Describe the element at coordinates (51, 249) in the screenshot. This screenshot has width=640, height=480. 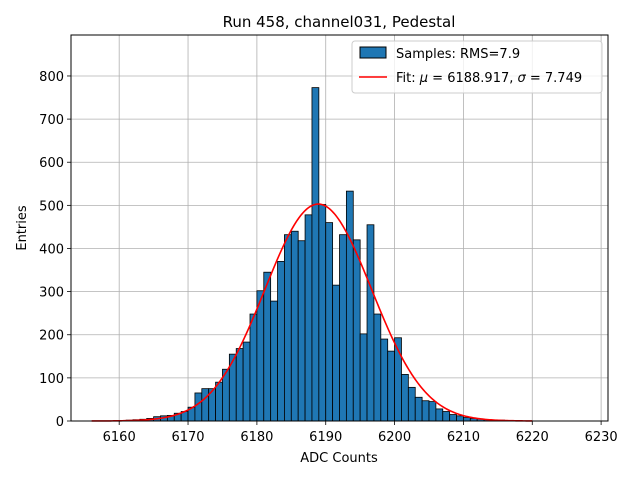
I see `y-tick-label: 400` at that location.